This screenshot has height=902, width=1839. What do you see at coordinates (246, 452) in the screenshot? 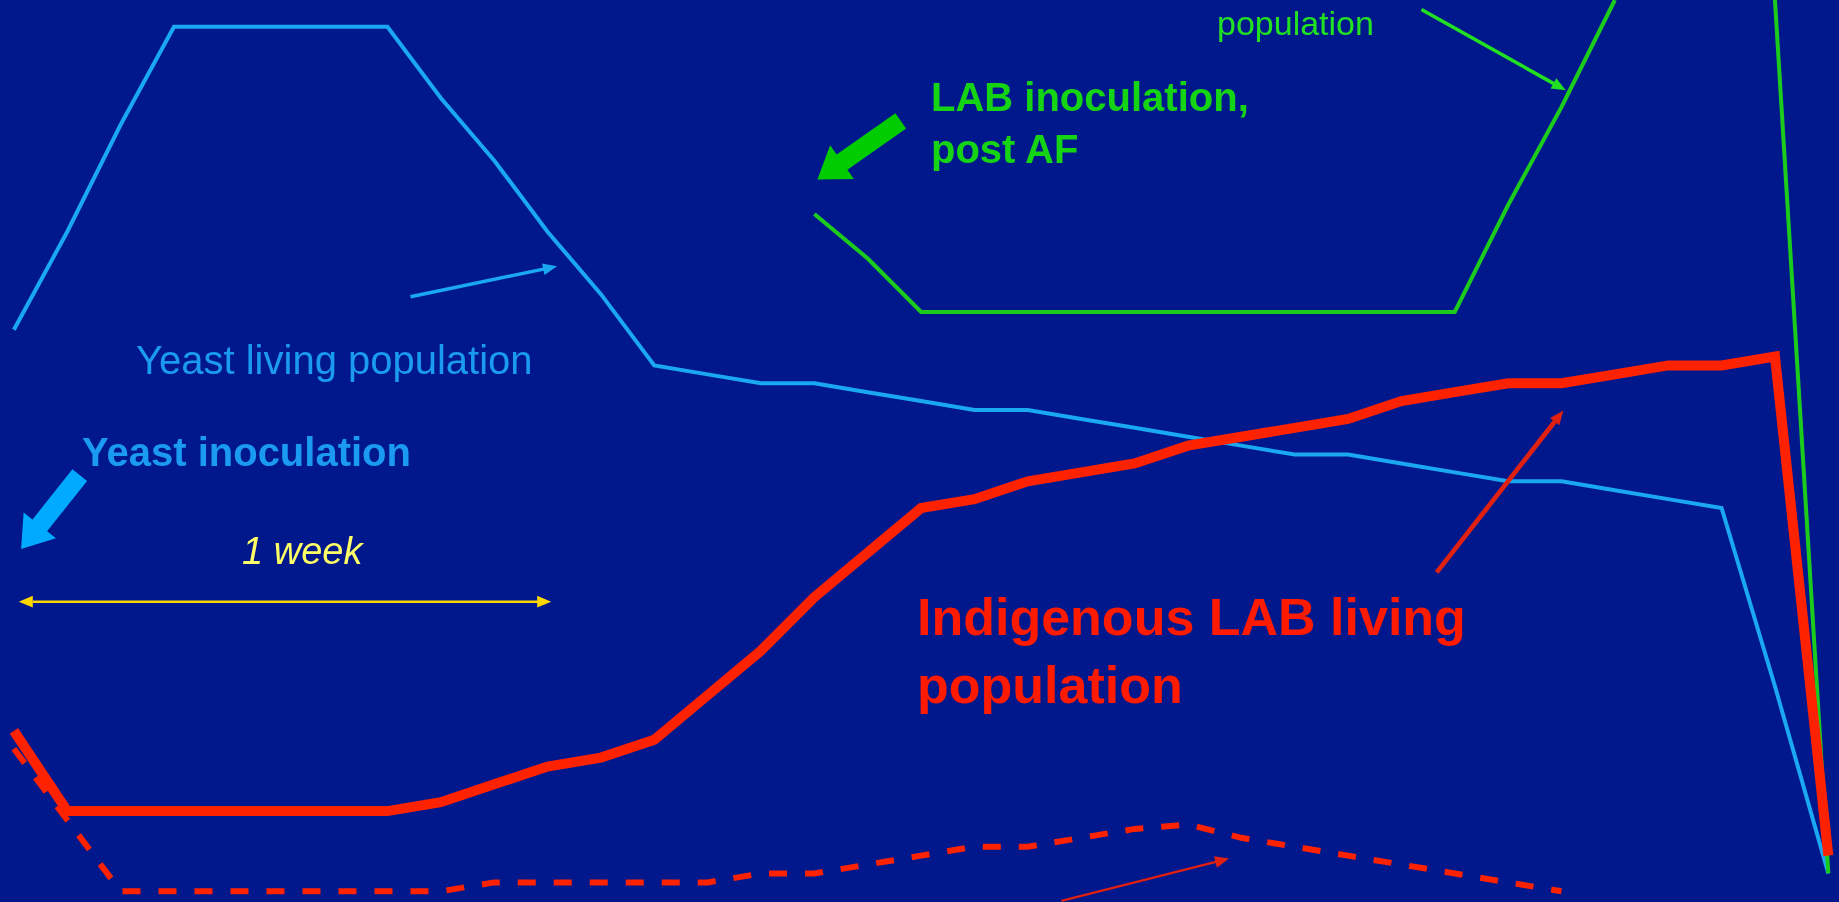
I see `annotation: Yeast inoculation` at bounding box center [246, 452].